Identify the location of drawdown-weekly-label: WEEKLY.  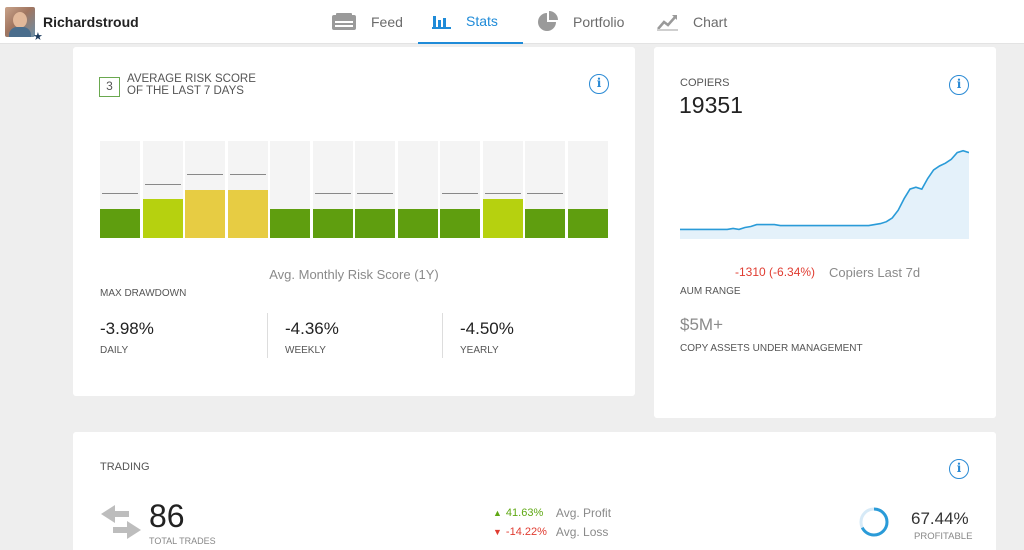
(305, 350).